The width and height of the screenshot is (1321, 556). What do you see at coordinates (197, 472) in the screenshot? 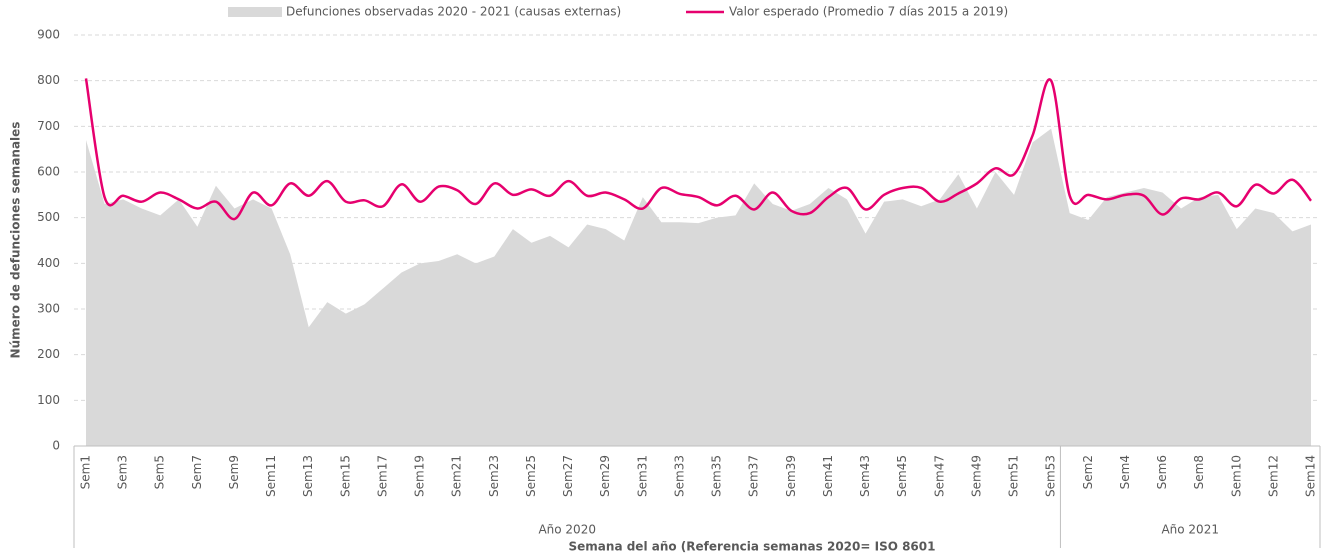
I see `x-tick-label: Sem7` at bounding box center [197, 472].